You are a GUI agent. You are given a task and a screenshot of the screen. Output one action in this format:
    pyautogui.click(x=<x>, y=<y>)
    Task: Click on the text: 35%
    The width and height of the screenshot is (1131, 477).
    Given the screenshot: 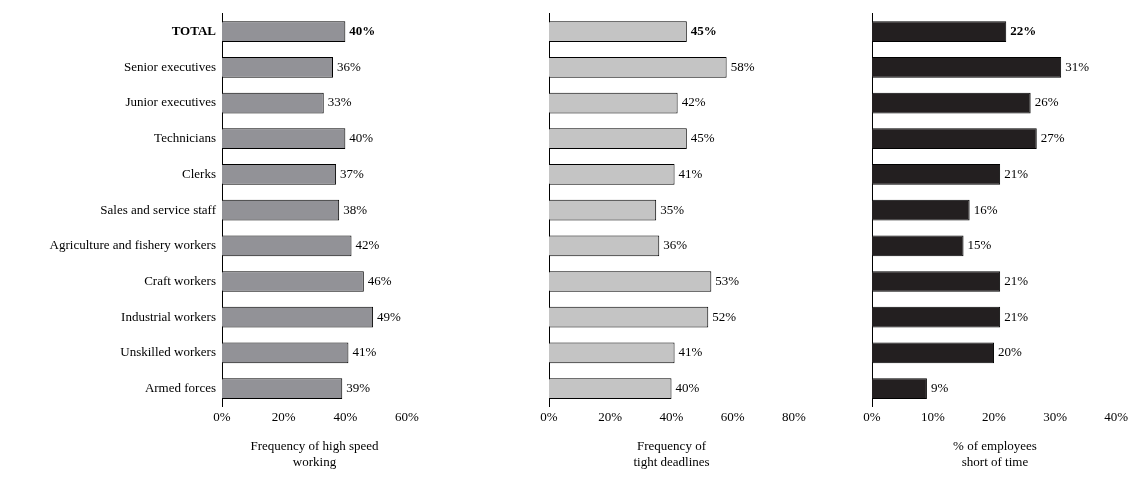 What is the action you would take?
    pyautogui.click(x=672, y=209)
    